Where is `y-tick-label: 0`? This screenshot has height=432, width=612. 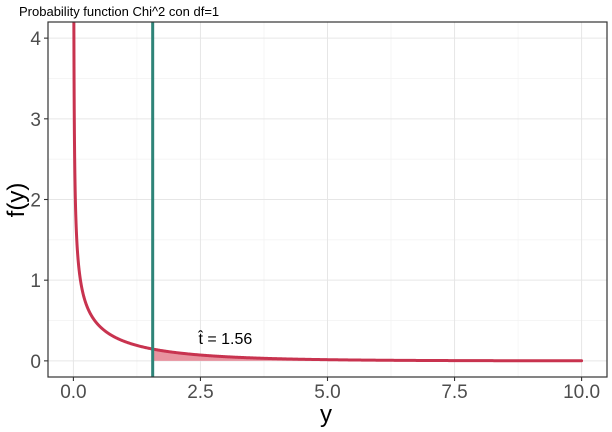
y-tick-label: 0 is located at coordinates (35, 362).